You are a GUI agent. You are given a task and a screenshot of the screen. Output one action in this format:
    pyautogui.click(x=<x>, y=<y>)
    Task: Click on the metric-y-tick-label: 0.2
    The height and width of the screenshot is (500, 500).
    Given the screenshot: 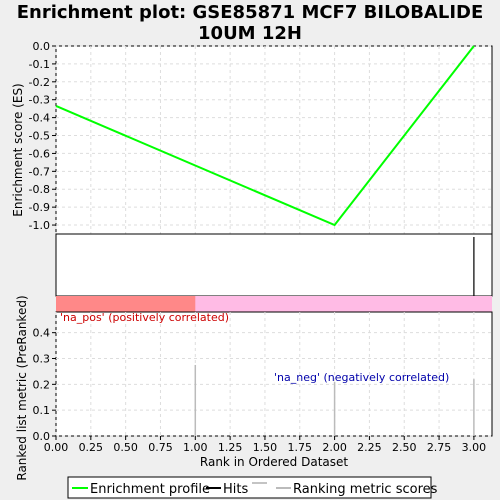 What is the action you would take?
    pyautogui.click(x=42, y=384)
    